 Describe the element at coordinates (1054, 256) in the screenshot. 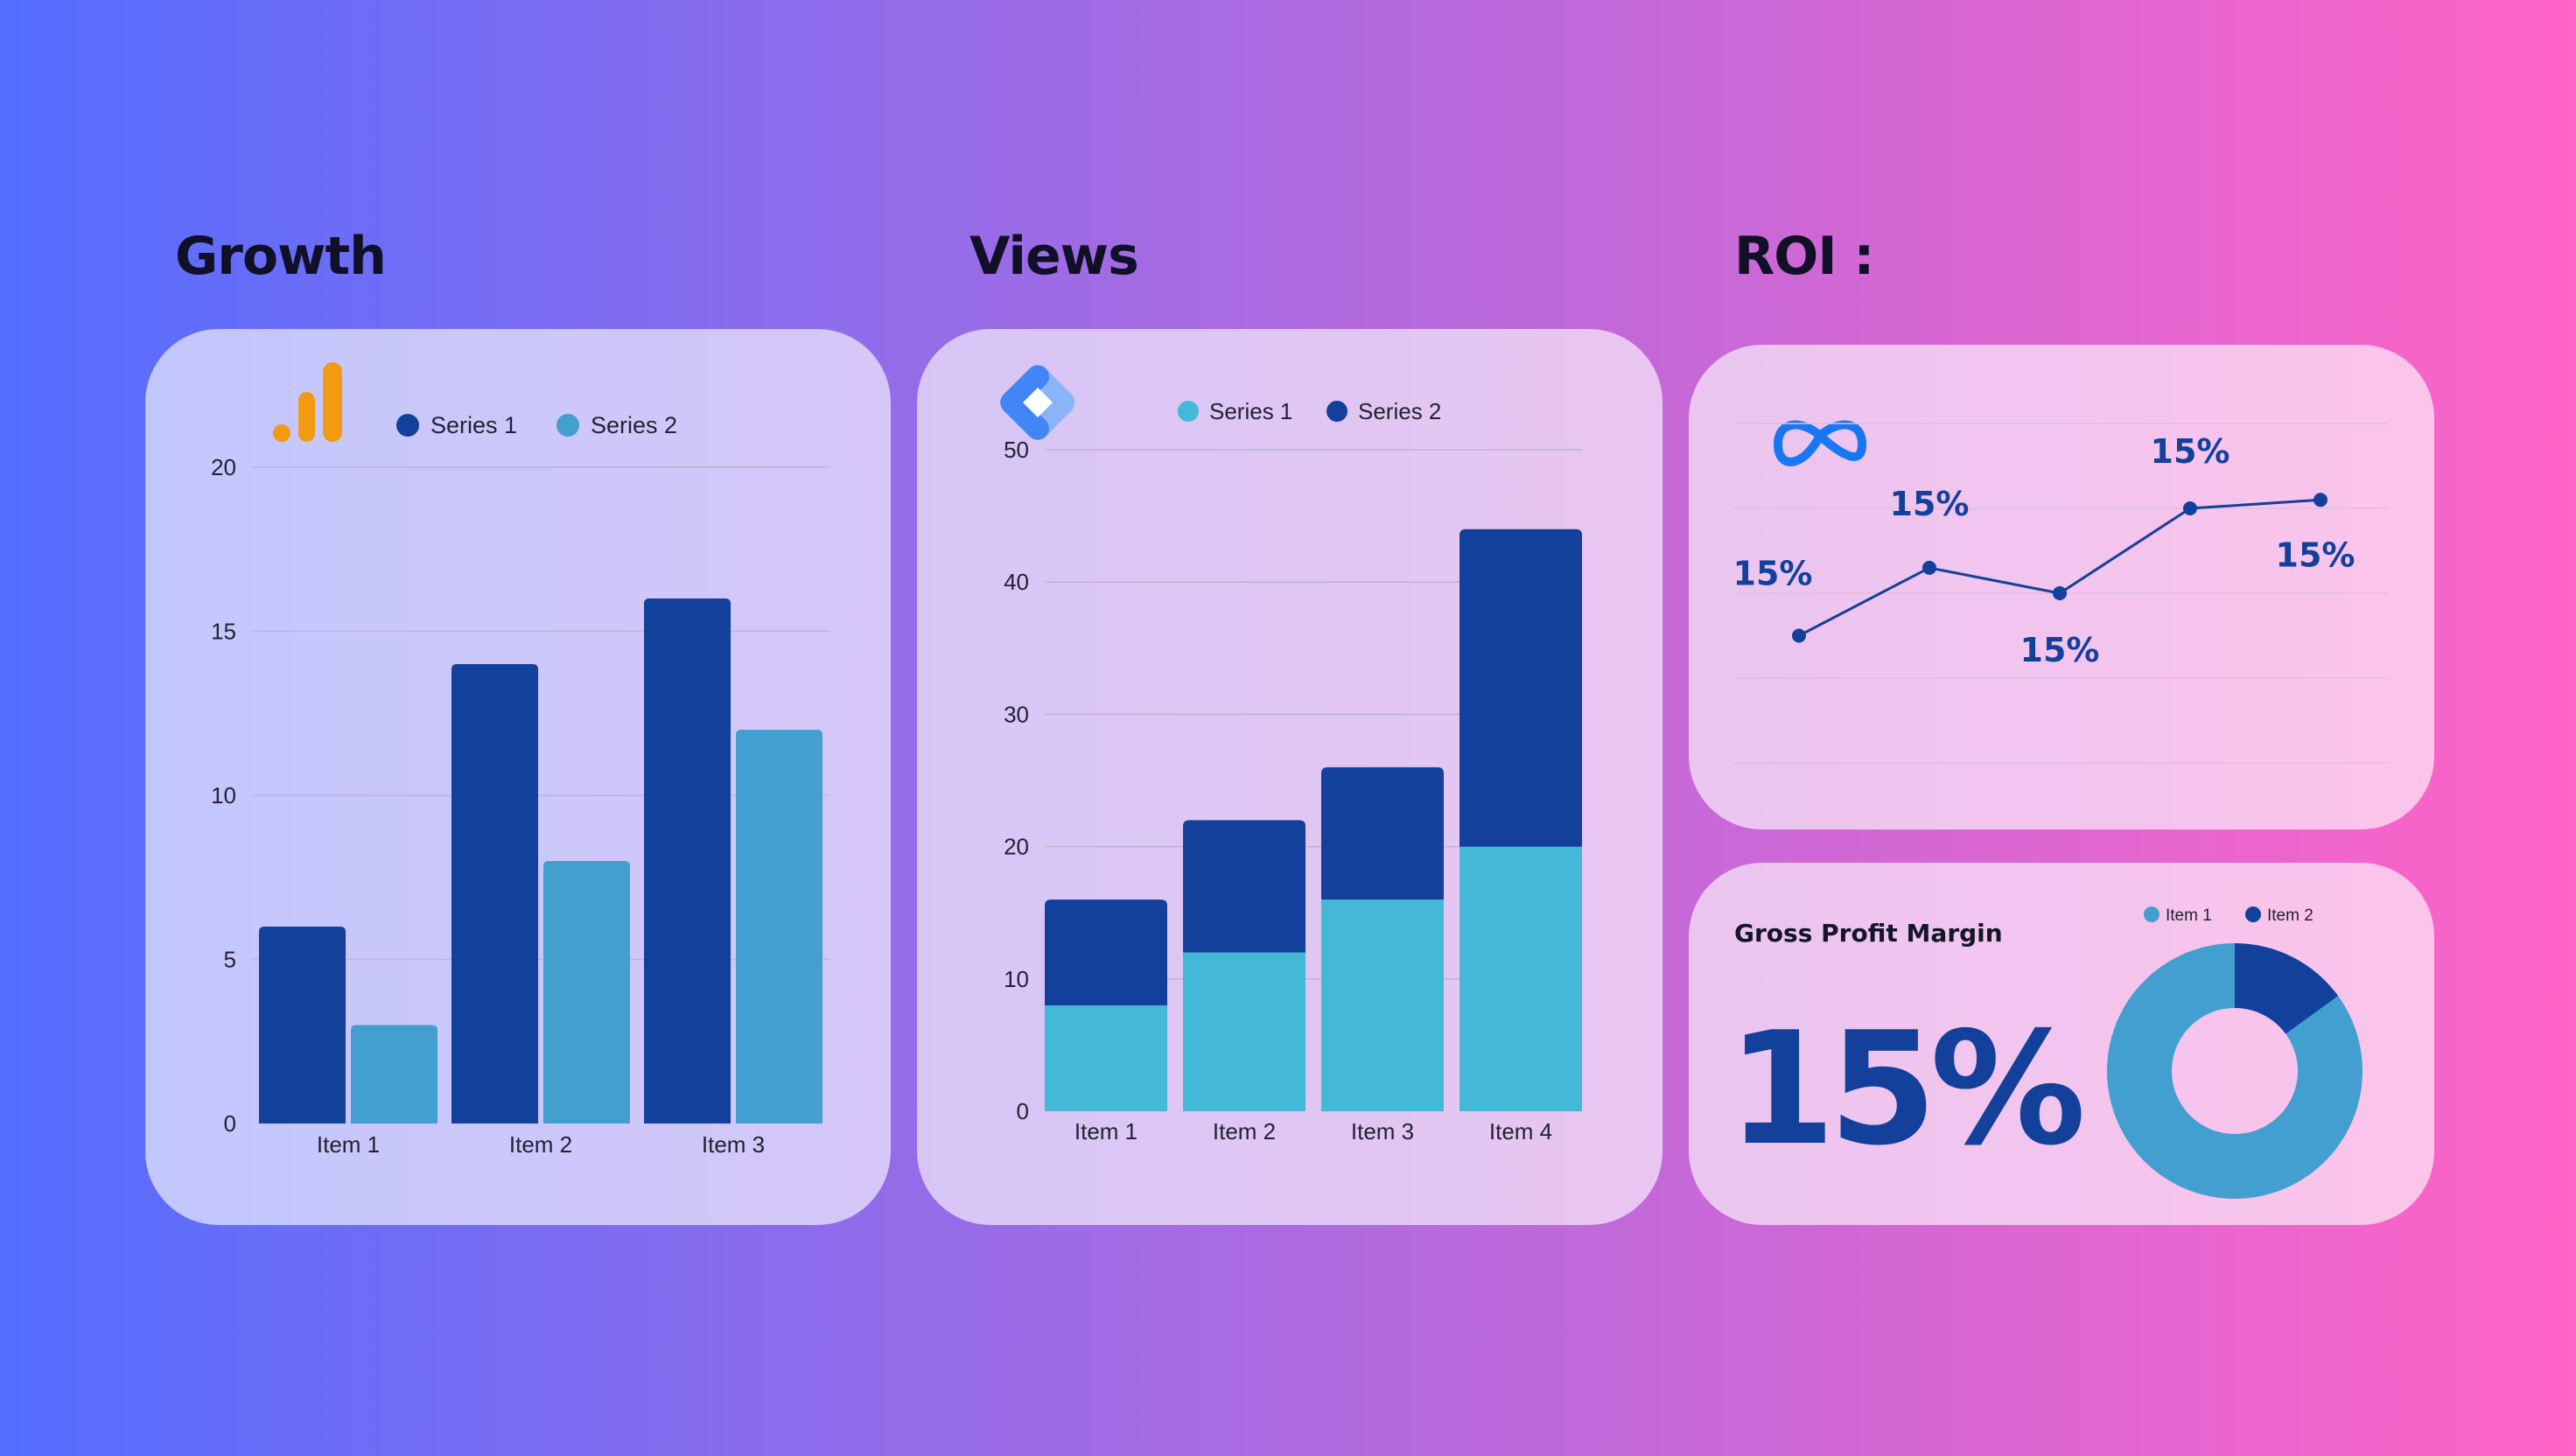

I see `views-heading: Views` at that location.